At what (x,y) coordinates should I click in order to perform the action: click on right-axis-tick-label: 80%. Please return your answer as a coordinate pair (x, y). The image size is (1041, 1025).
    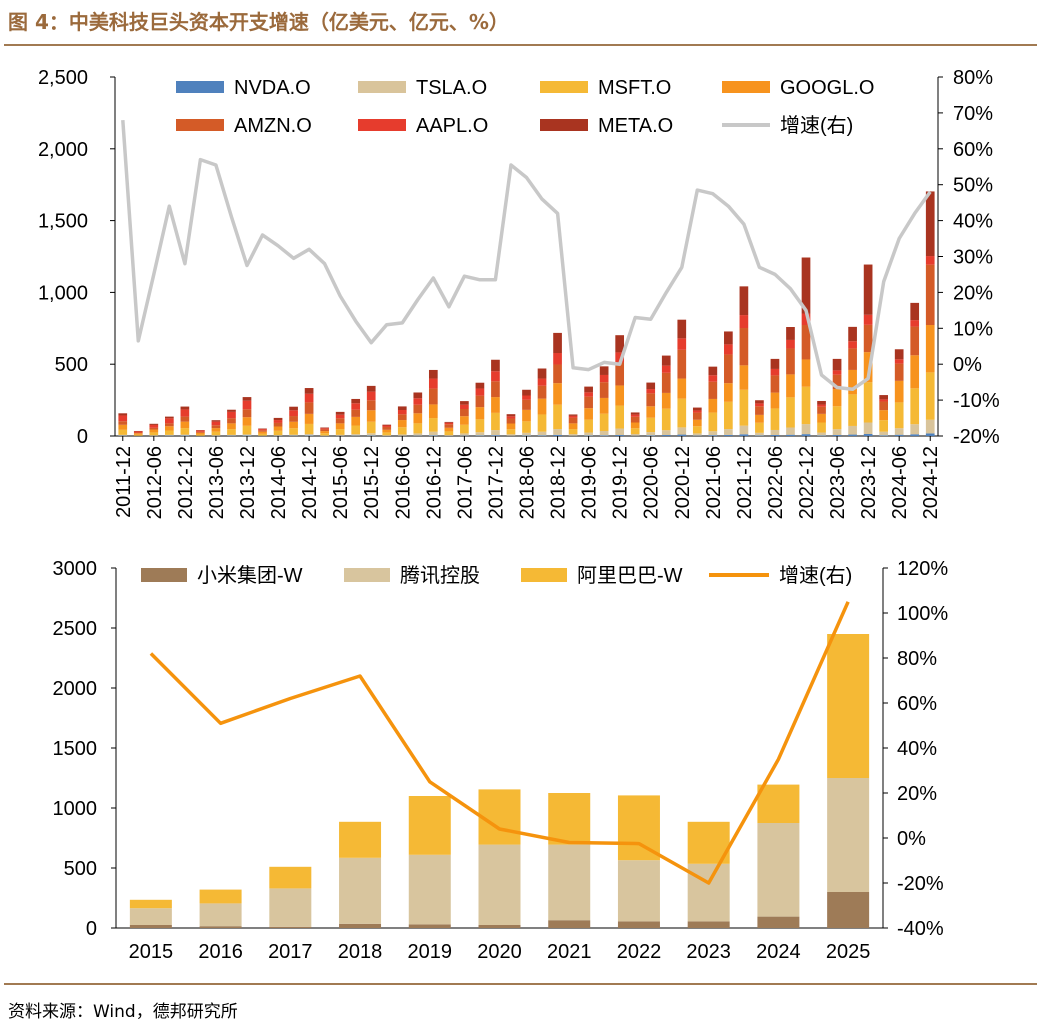
    Looking at the image, I should click on (973, 78).